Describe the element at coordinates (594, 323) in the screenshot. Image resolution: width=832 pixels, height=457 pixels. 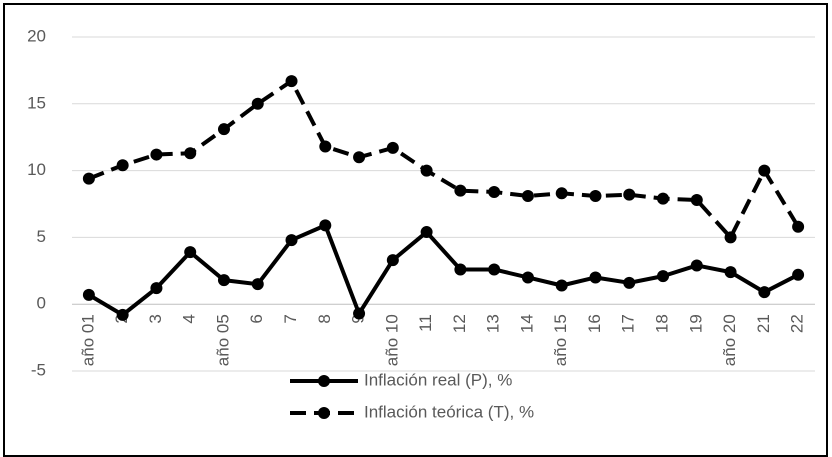
I see `x-tick-label: 16` at that location.